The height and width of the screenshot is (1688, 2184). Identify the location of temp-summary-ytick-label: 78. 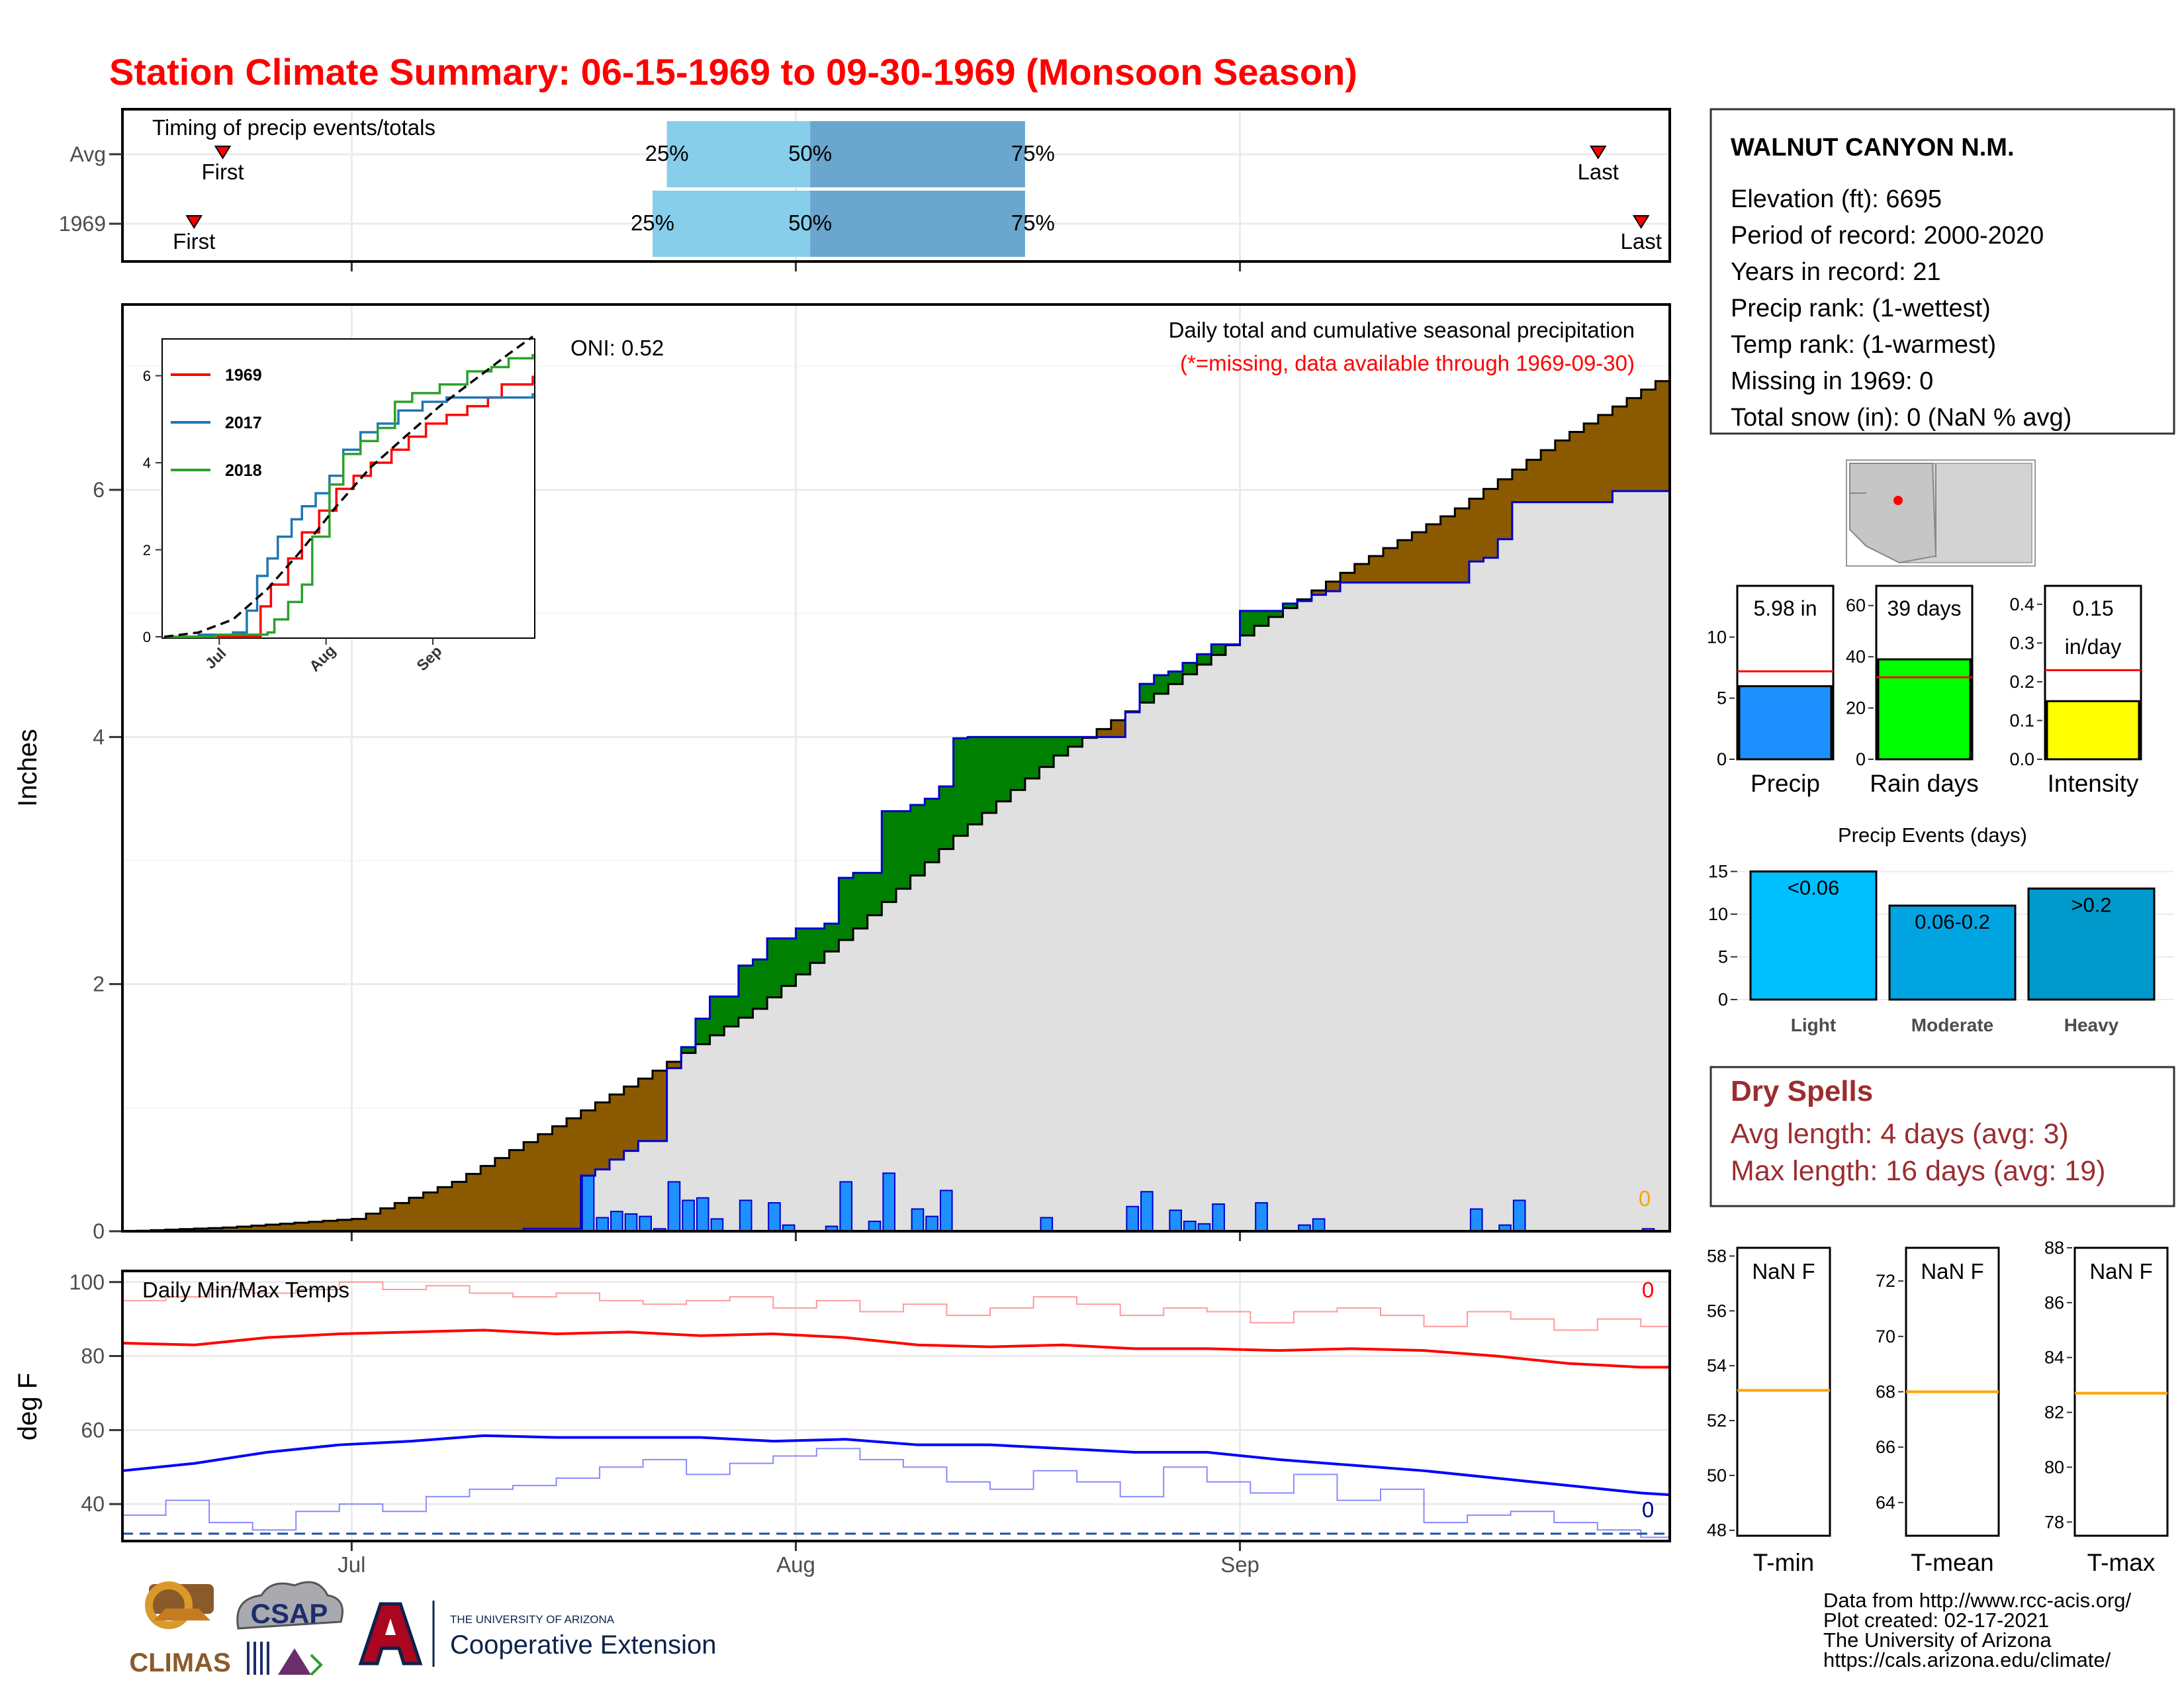
(2054, 1522).